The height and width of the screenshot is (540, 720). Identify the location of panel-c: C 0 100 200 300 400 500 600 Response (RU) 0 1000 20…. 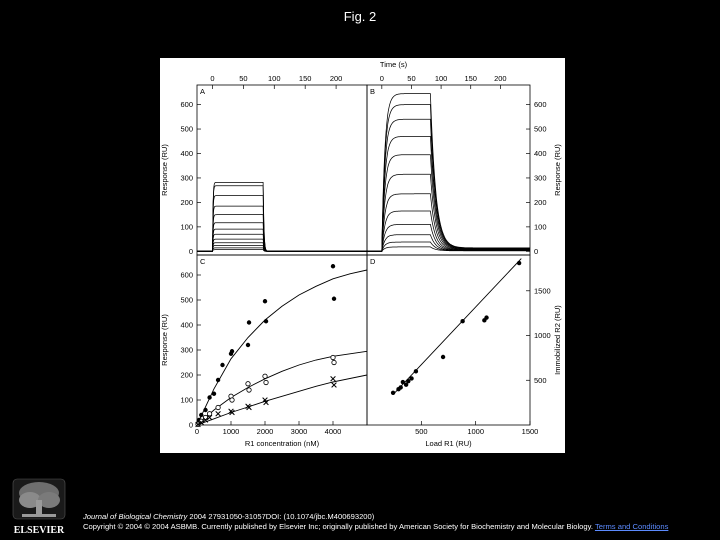
(264, 351).